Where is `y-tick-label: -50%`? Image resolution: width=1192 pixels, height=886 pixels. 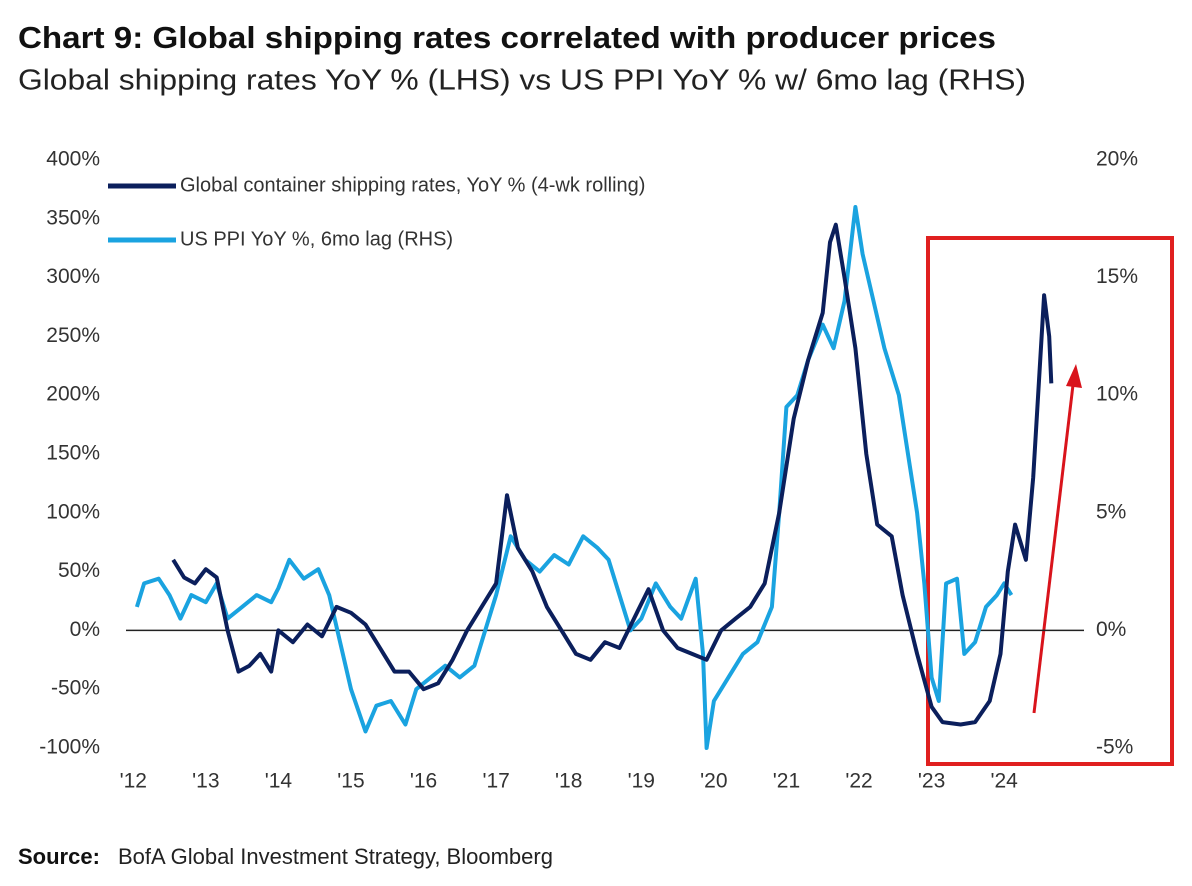 y-tick-label: -50% is located at coordinates (75, 688).